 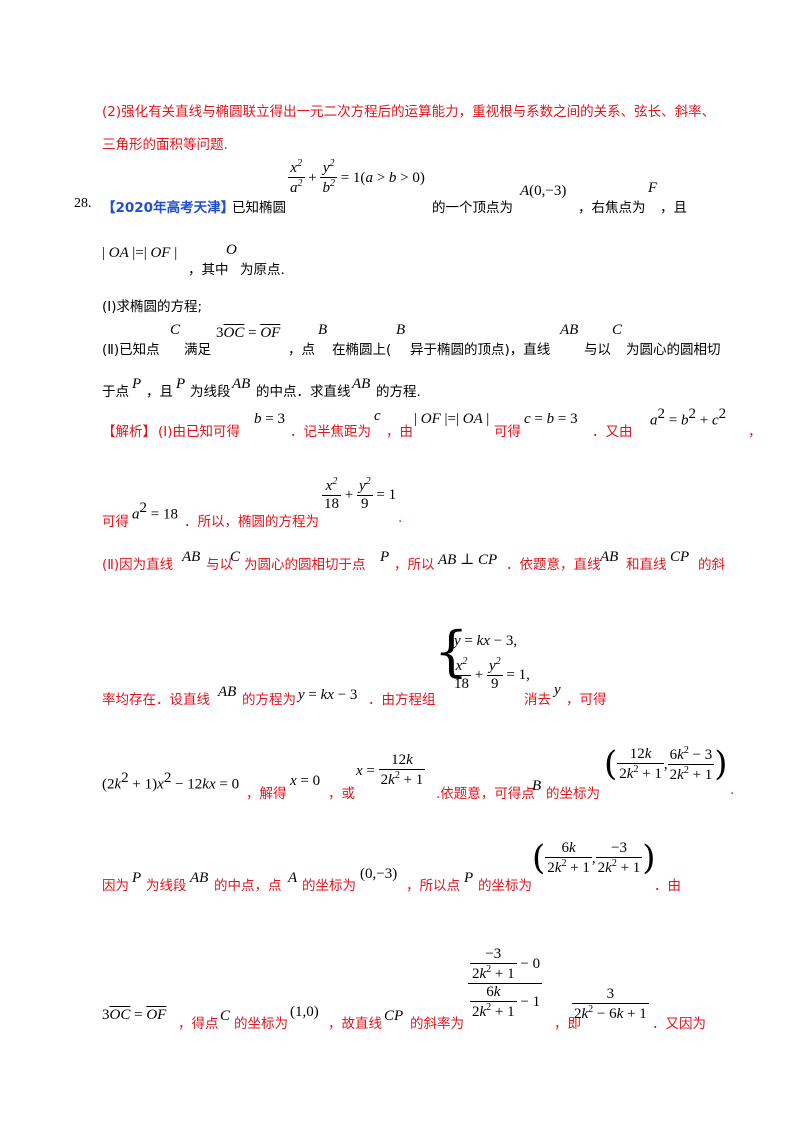 I want to click on sol-3-d: ，所以, so click(x=414, y=565).